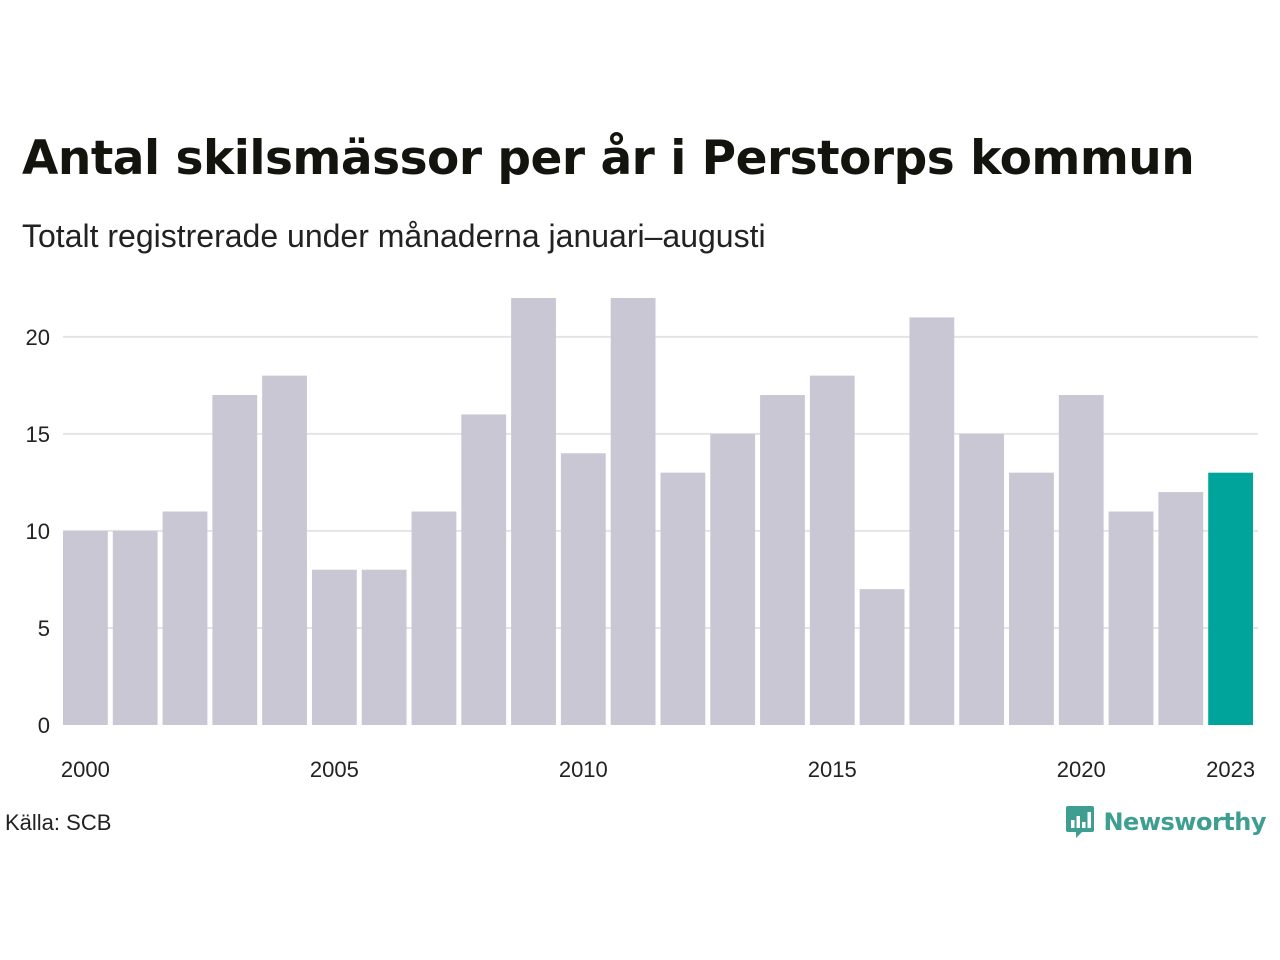  Describe the element at coordinates (44, 628) in the screenshot. I see `y-tick-label: 5` at that location.